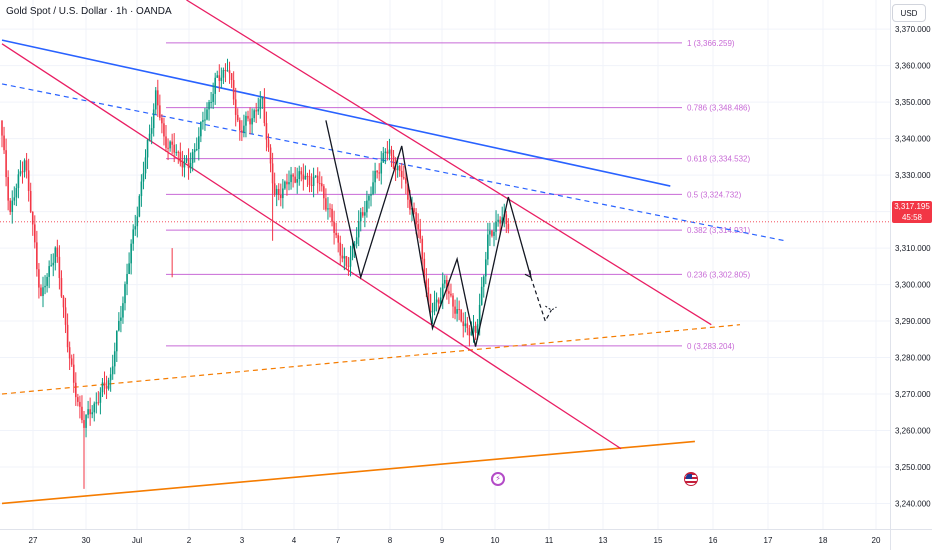 This screenshot has height=550, width=932. What do you see at coordinates (823, 540) in the screenshot?
I see `time-tick-label: 18` at bounding box center [823, 540].